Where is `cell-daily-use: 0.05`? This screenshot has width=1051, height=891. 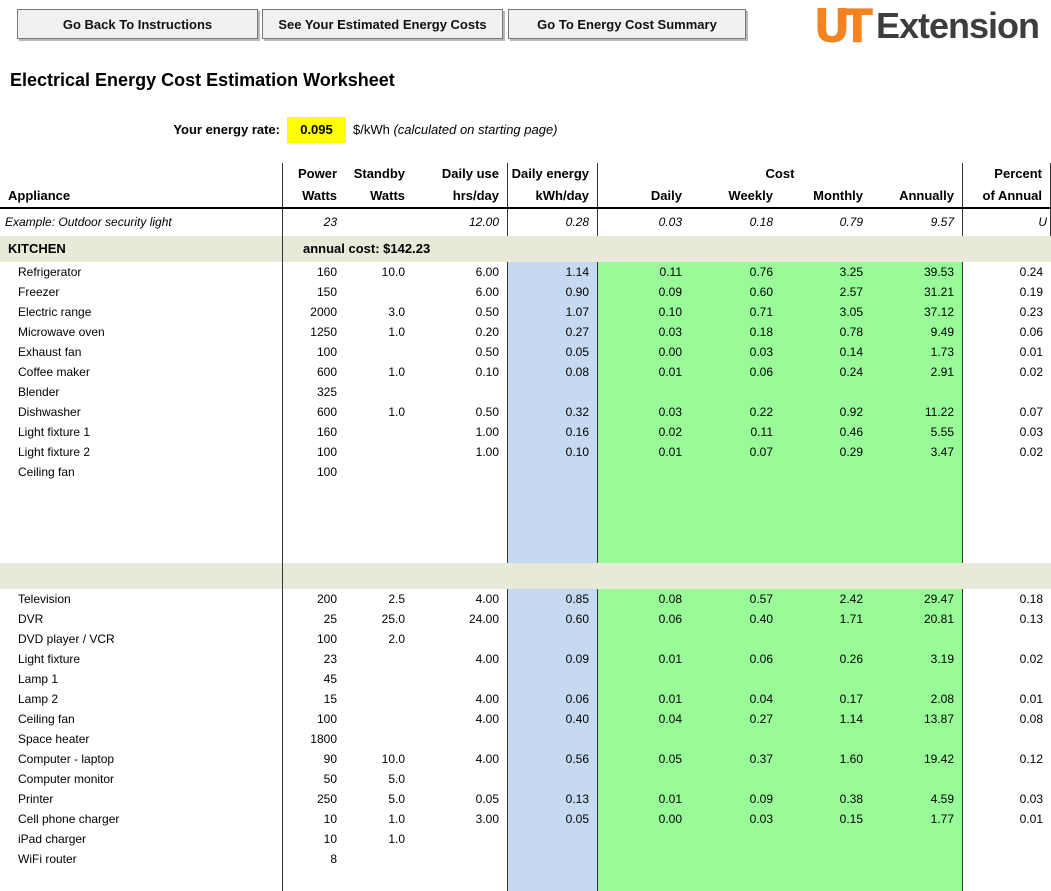
cell-daily-use: 0.05 is located at coordinates (460, 799).